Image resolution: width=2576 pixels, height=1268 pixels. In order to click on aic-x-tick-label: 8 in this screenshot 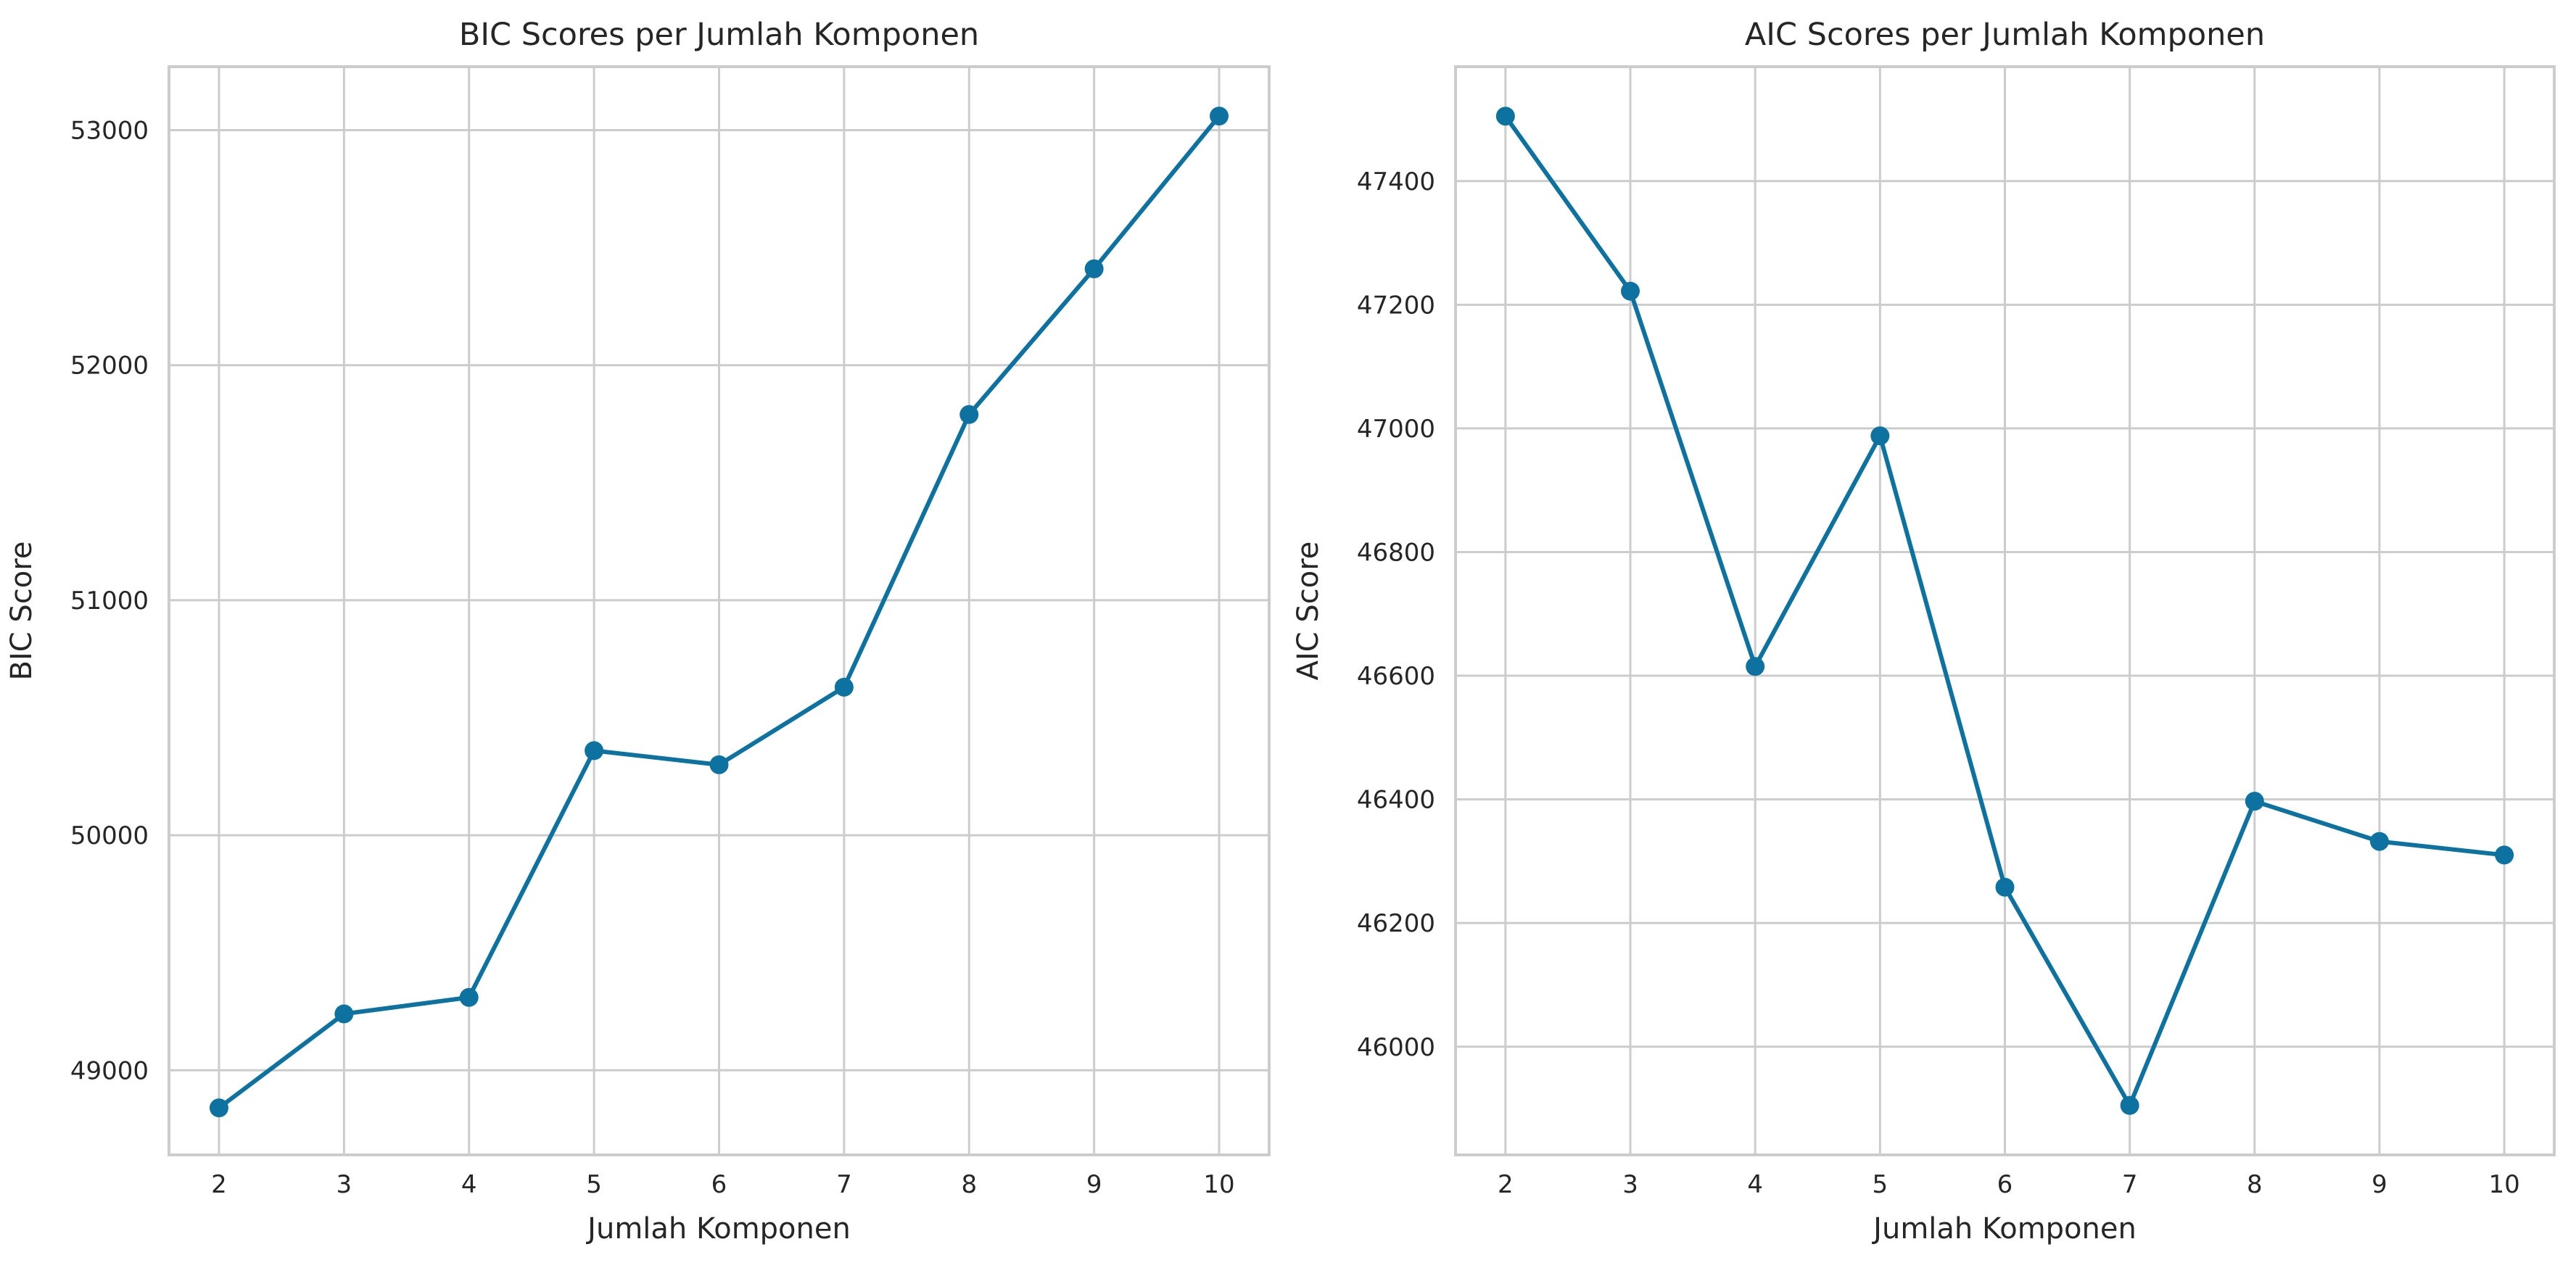, I will do `click(2255, 1184)`.